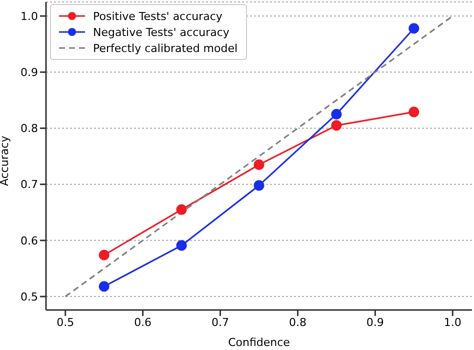 The image size is (474, 350). I want to click on y-tick-label: 0.8, so click(29, 129).